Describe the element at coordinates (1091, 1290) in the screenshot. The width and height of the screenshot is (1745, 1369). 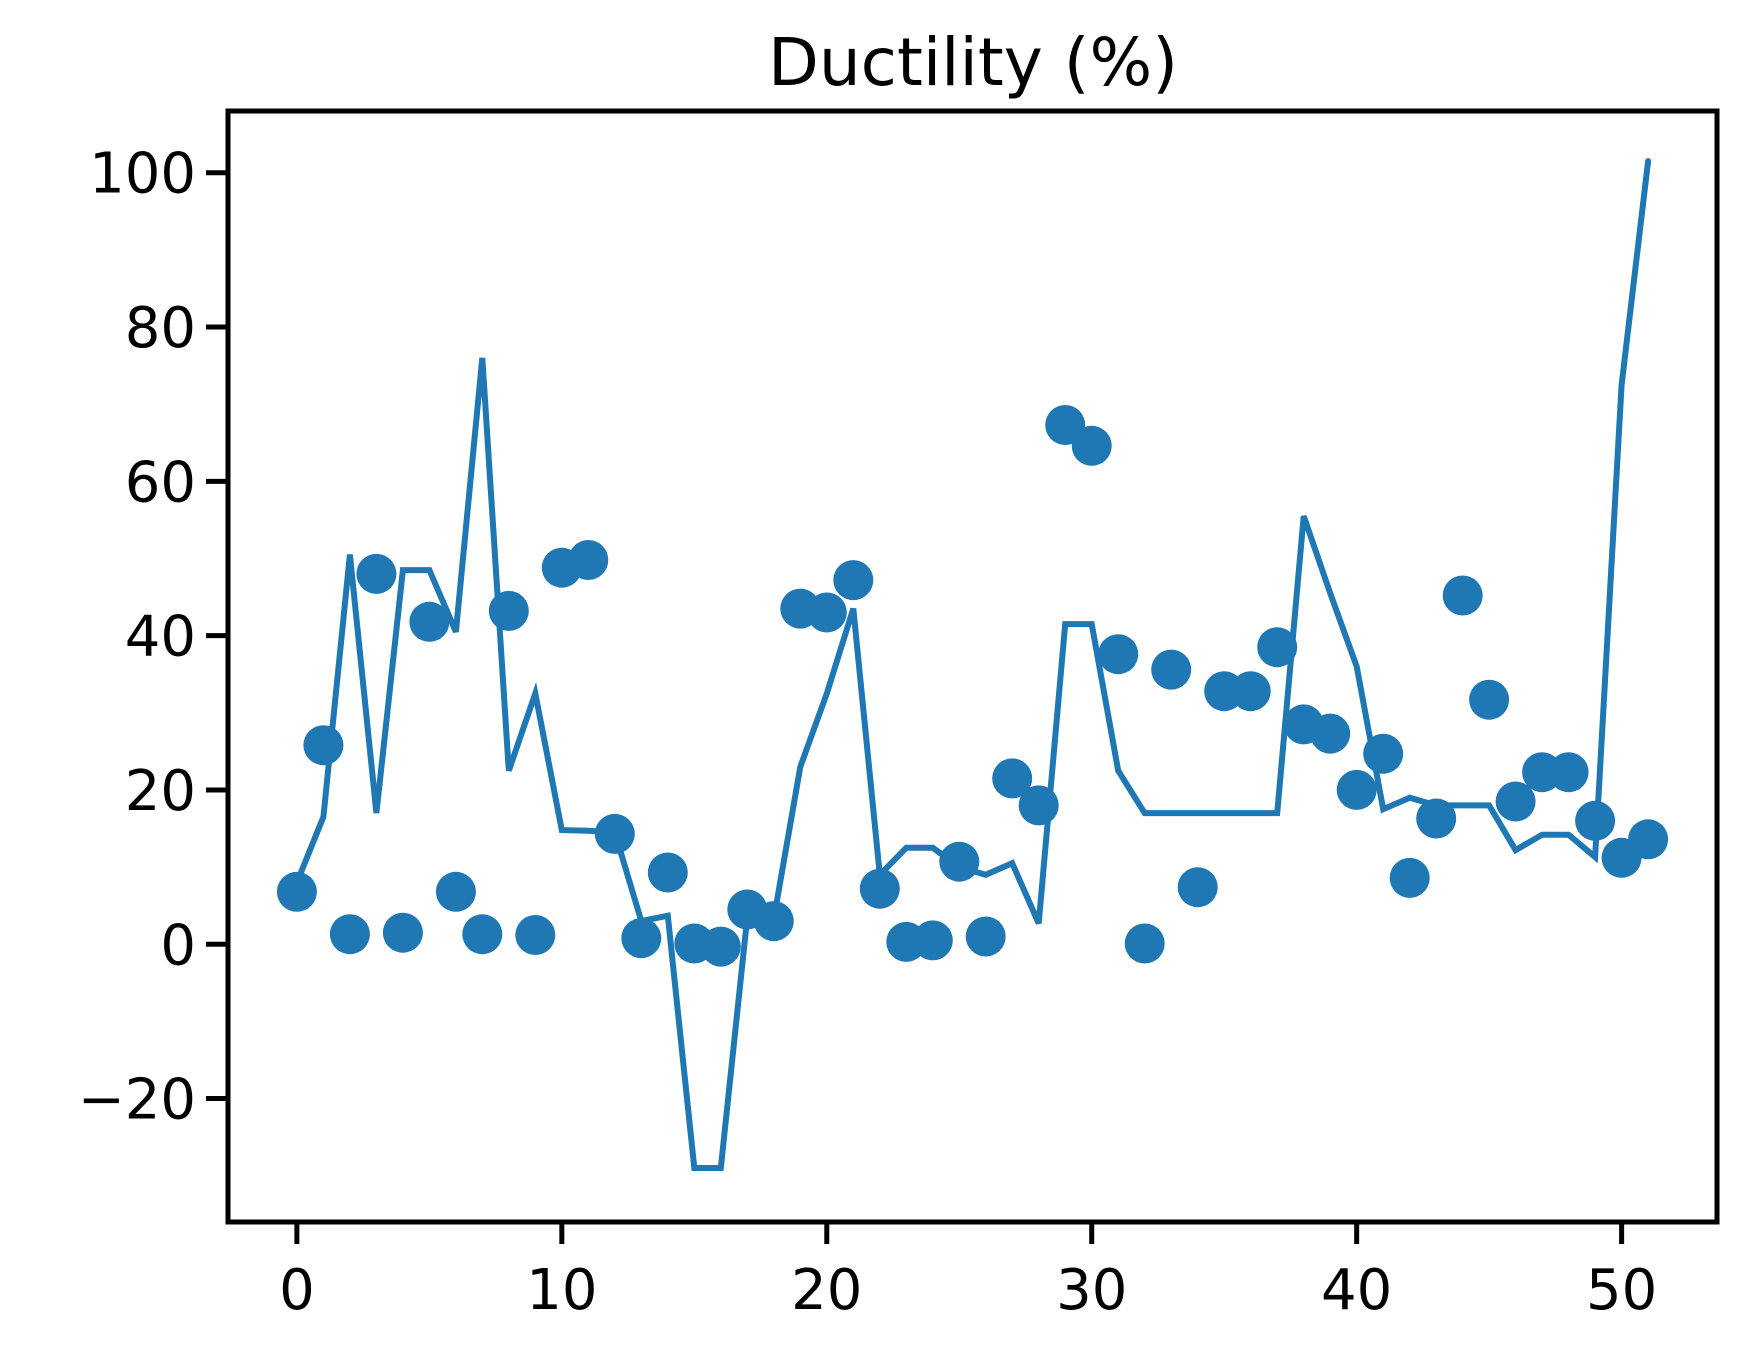
I see `x-tick-label: 30` at that location.